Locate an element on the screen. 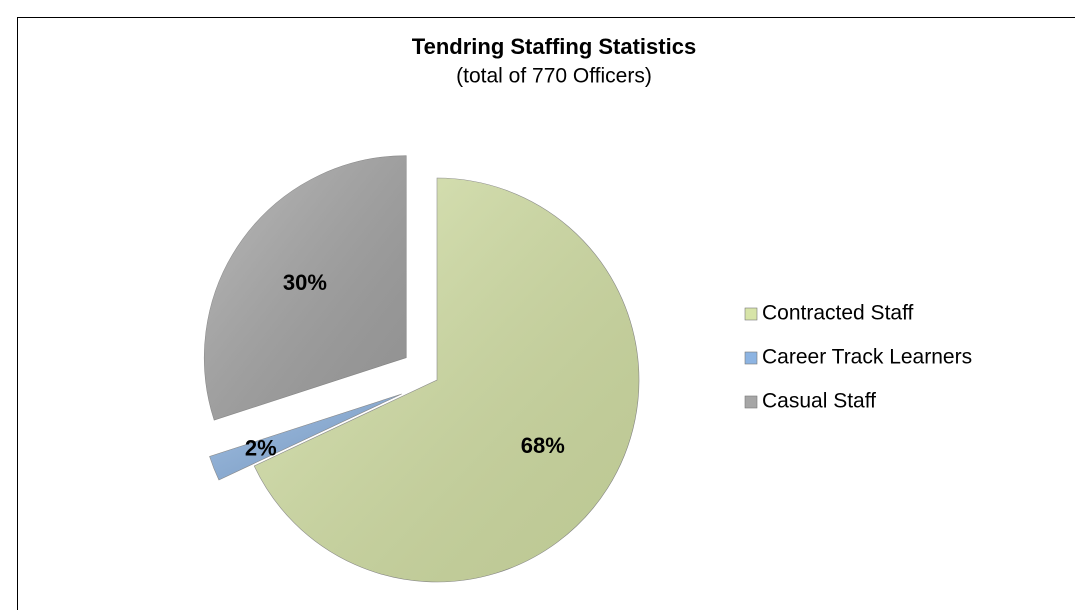 The width and height of the screenshot is (1075, 615). data-label: 2% is located at coordinates (261, 448).